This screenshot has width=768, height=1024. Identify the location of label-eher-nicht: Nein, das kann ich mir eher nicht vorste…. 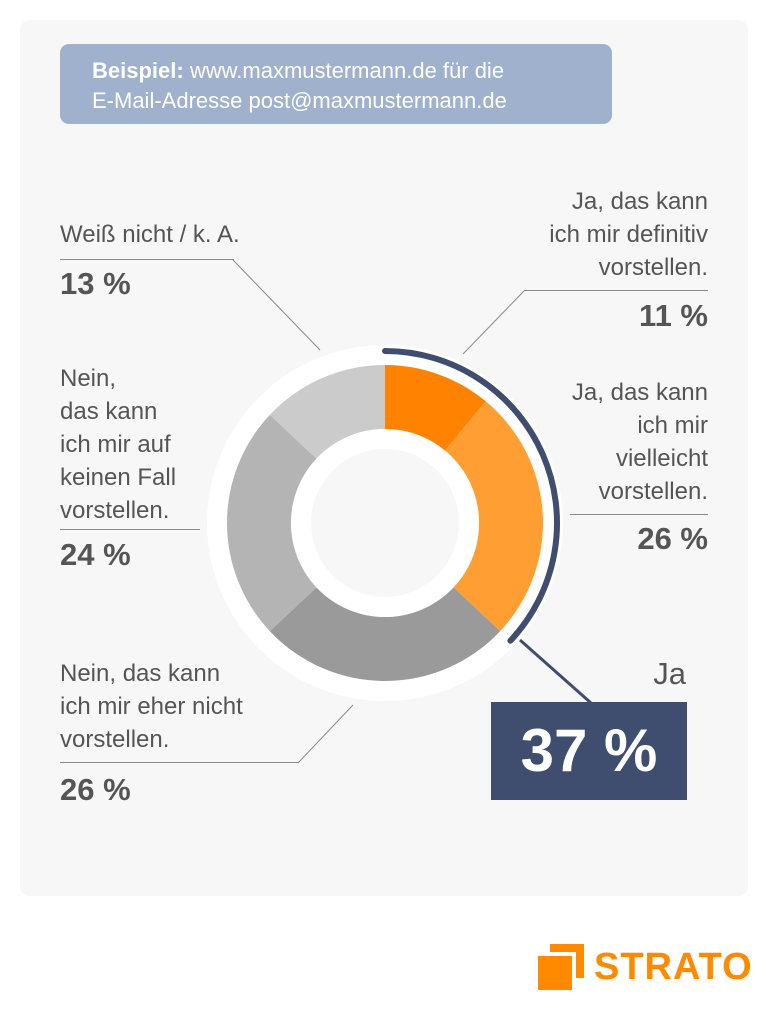
(151, 706).